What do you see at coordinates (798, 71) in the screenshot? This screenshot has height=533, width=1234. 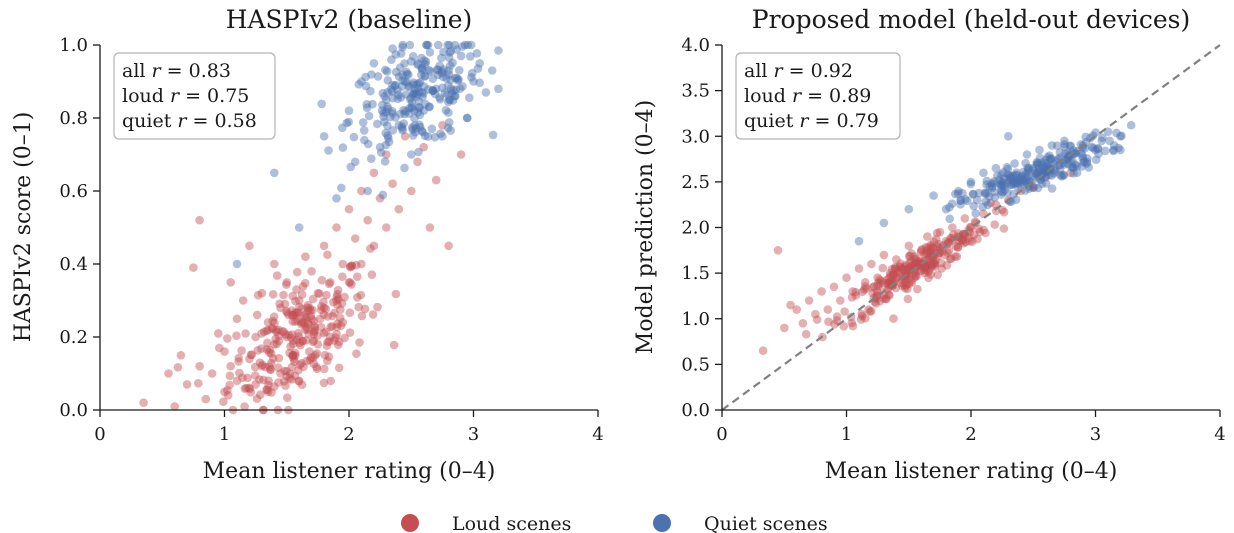 I see `correlation-all: all r = 0.92` at bounding box center [798, 71].